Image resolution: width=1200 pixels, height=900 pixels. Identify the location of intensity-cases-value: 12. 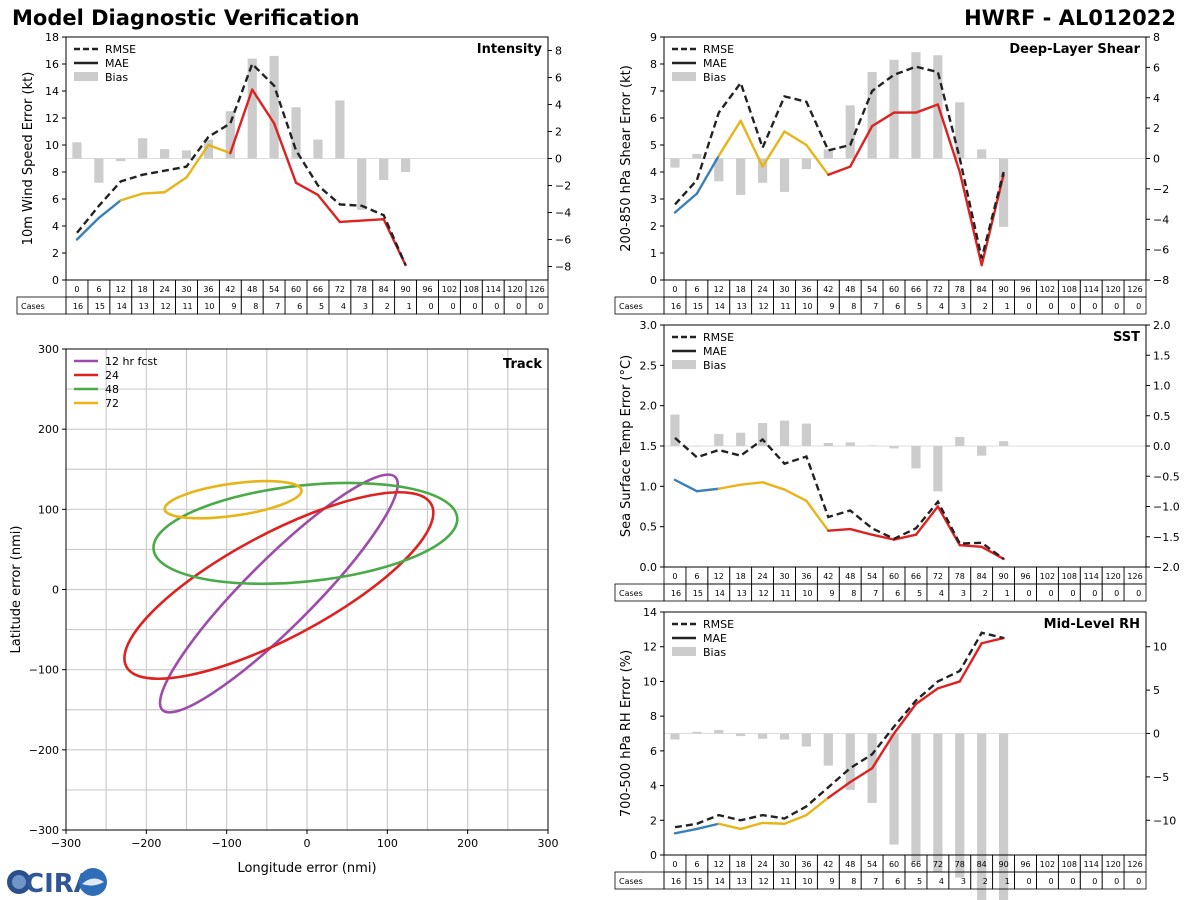
(166, 306).